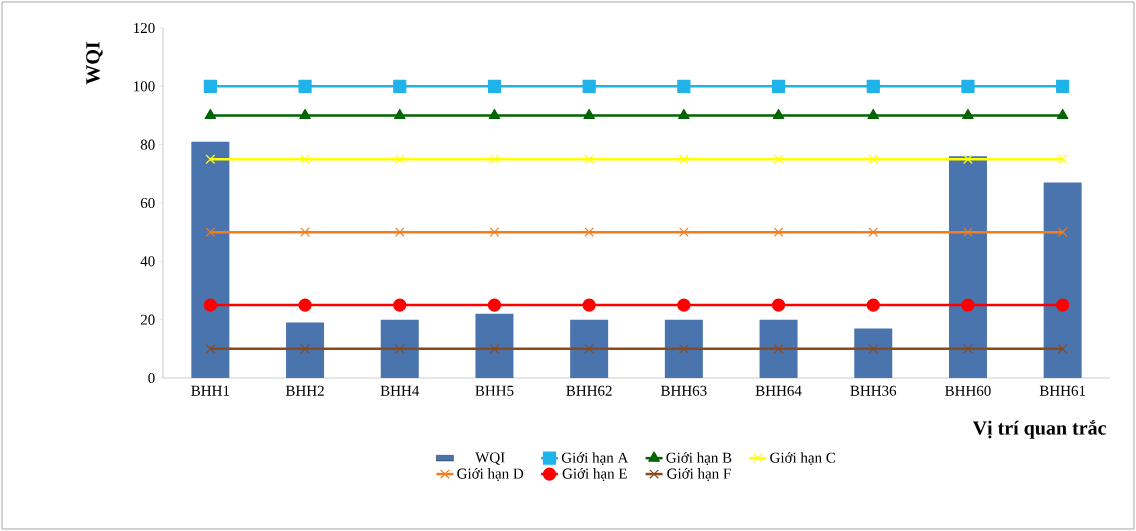  Describe the element at coordinates (699, 459) in the screenshot. I see `legend-label: Giới hạn B` at that location.